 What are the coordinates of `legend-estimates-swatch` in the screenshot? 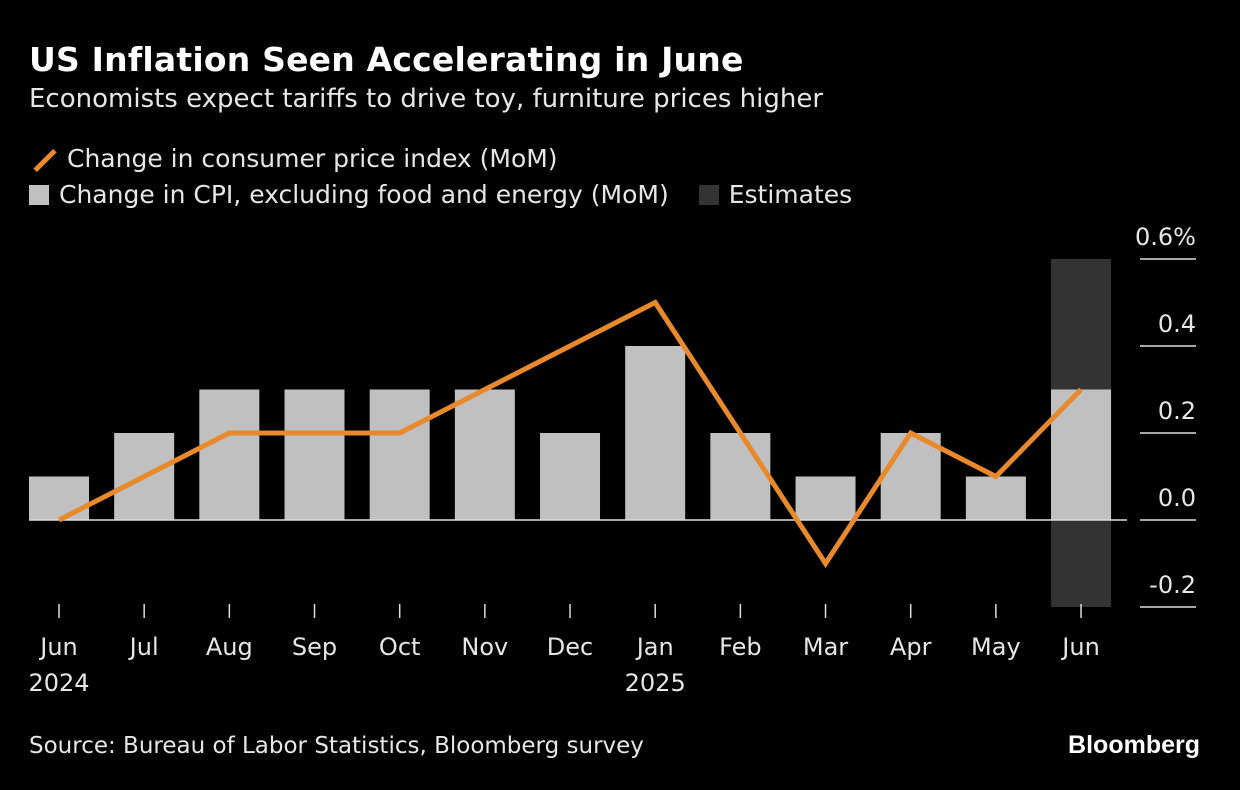 It's located at (708, 194).